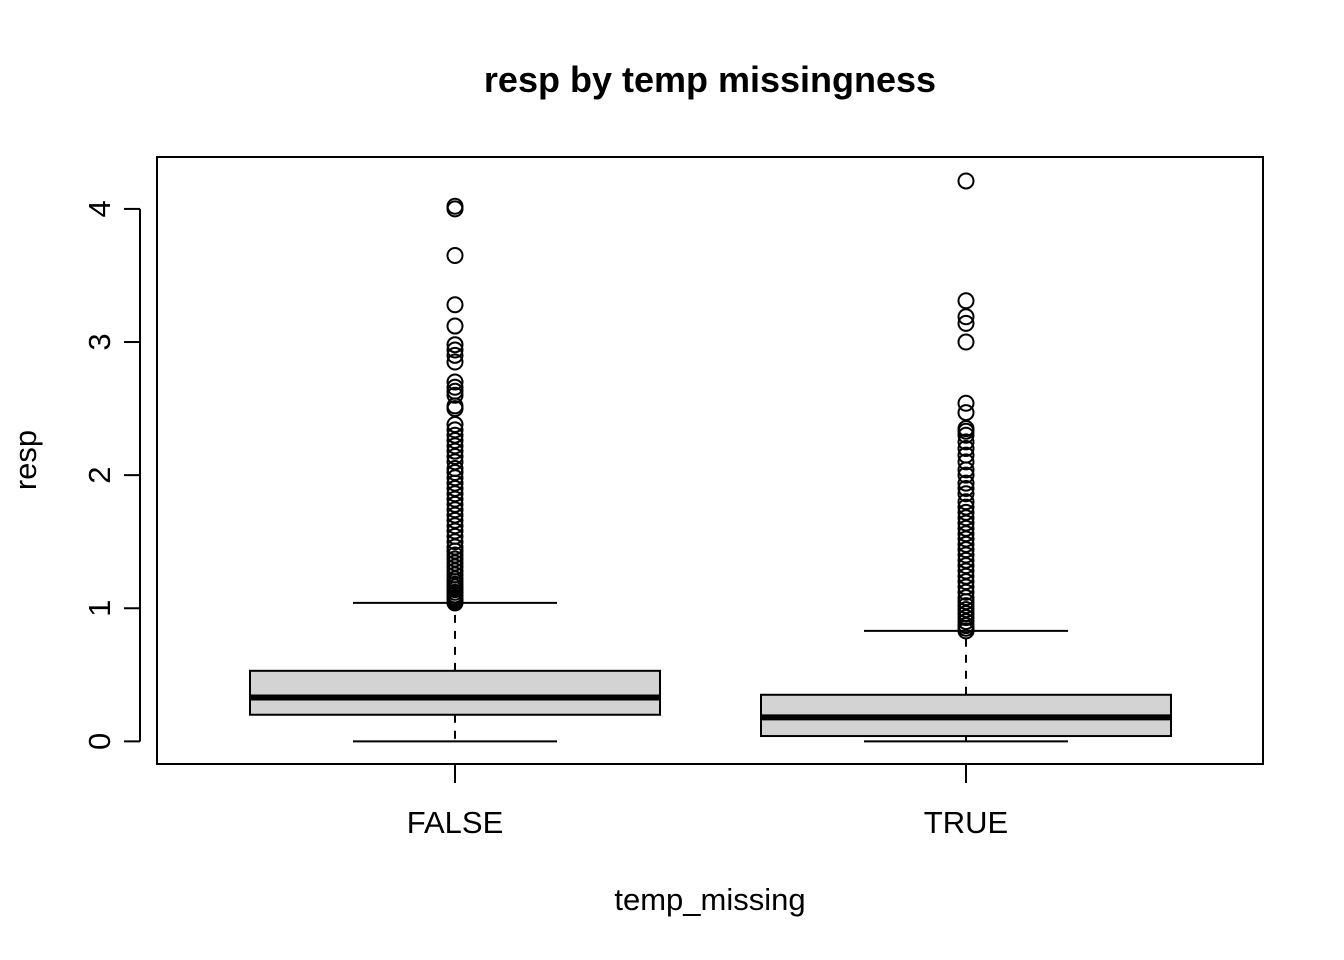  Describe the element at coordinates (455, 692) in the screenshot. I see `iqr-box` at that location.